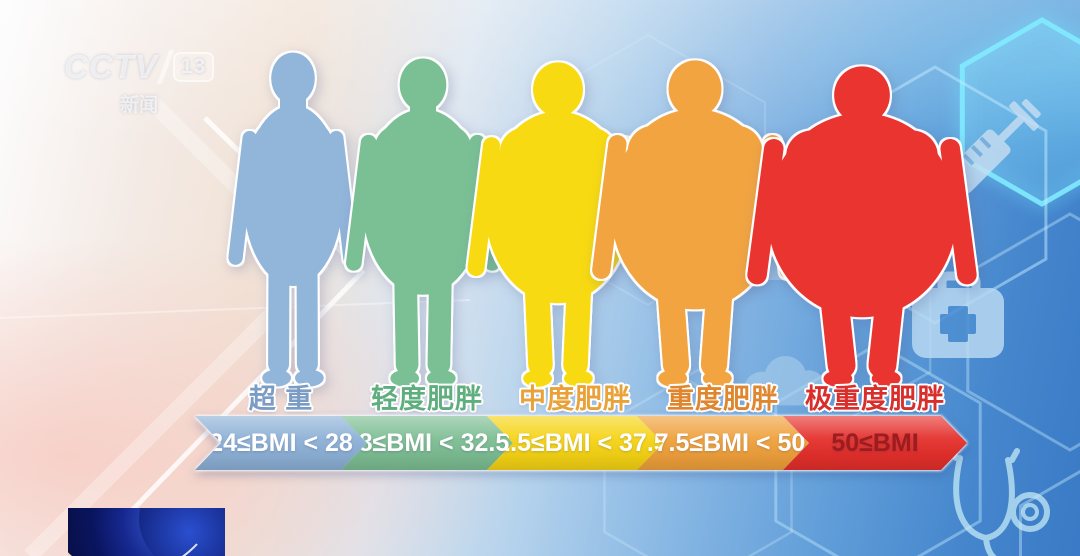  I want to click on bmi-range-banner: 32.5≤BMI < 37.5, so click(575, 443).